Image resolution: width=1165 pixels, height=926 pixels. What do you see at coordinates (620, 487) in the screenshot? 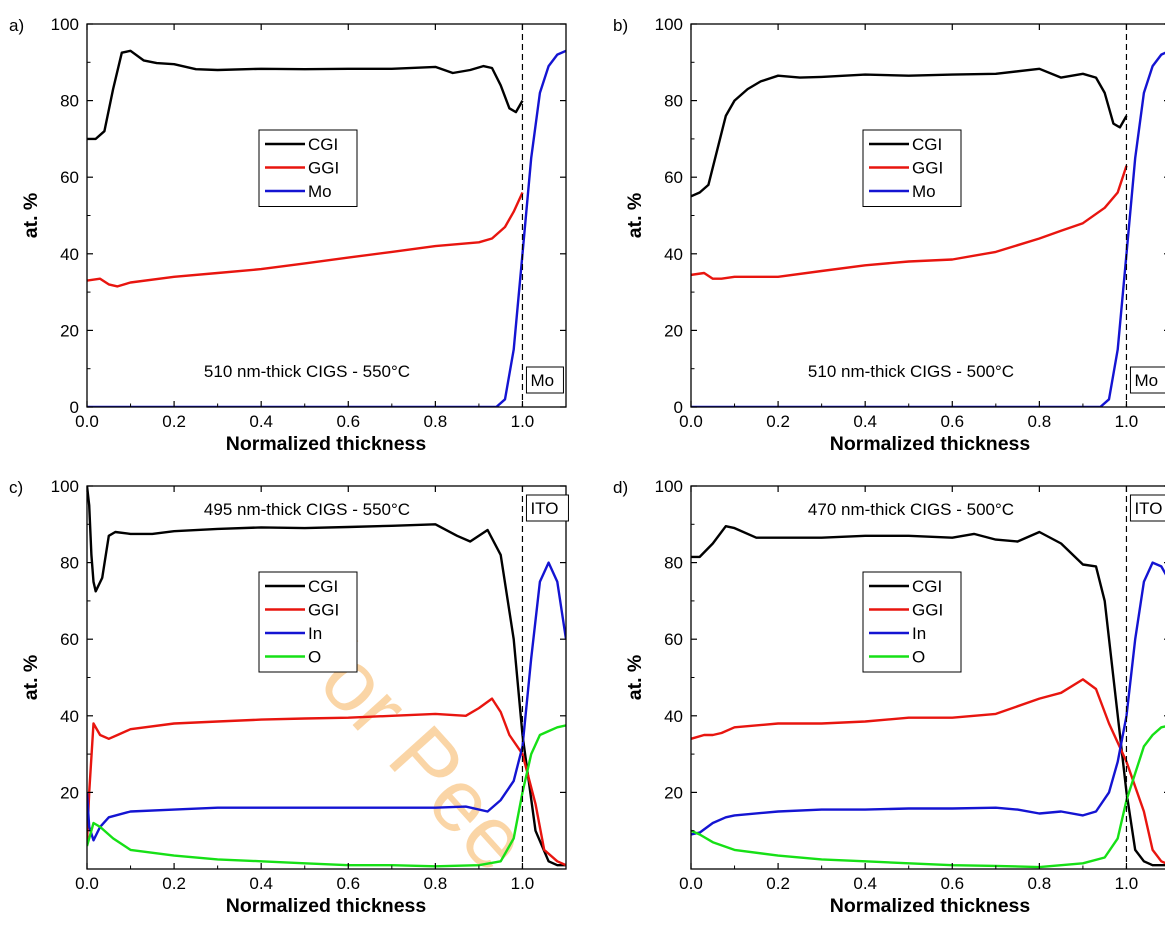
I see `panel-label: d)` at bounding box center [620, 487].